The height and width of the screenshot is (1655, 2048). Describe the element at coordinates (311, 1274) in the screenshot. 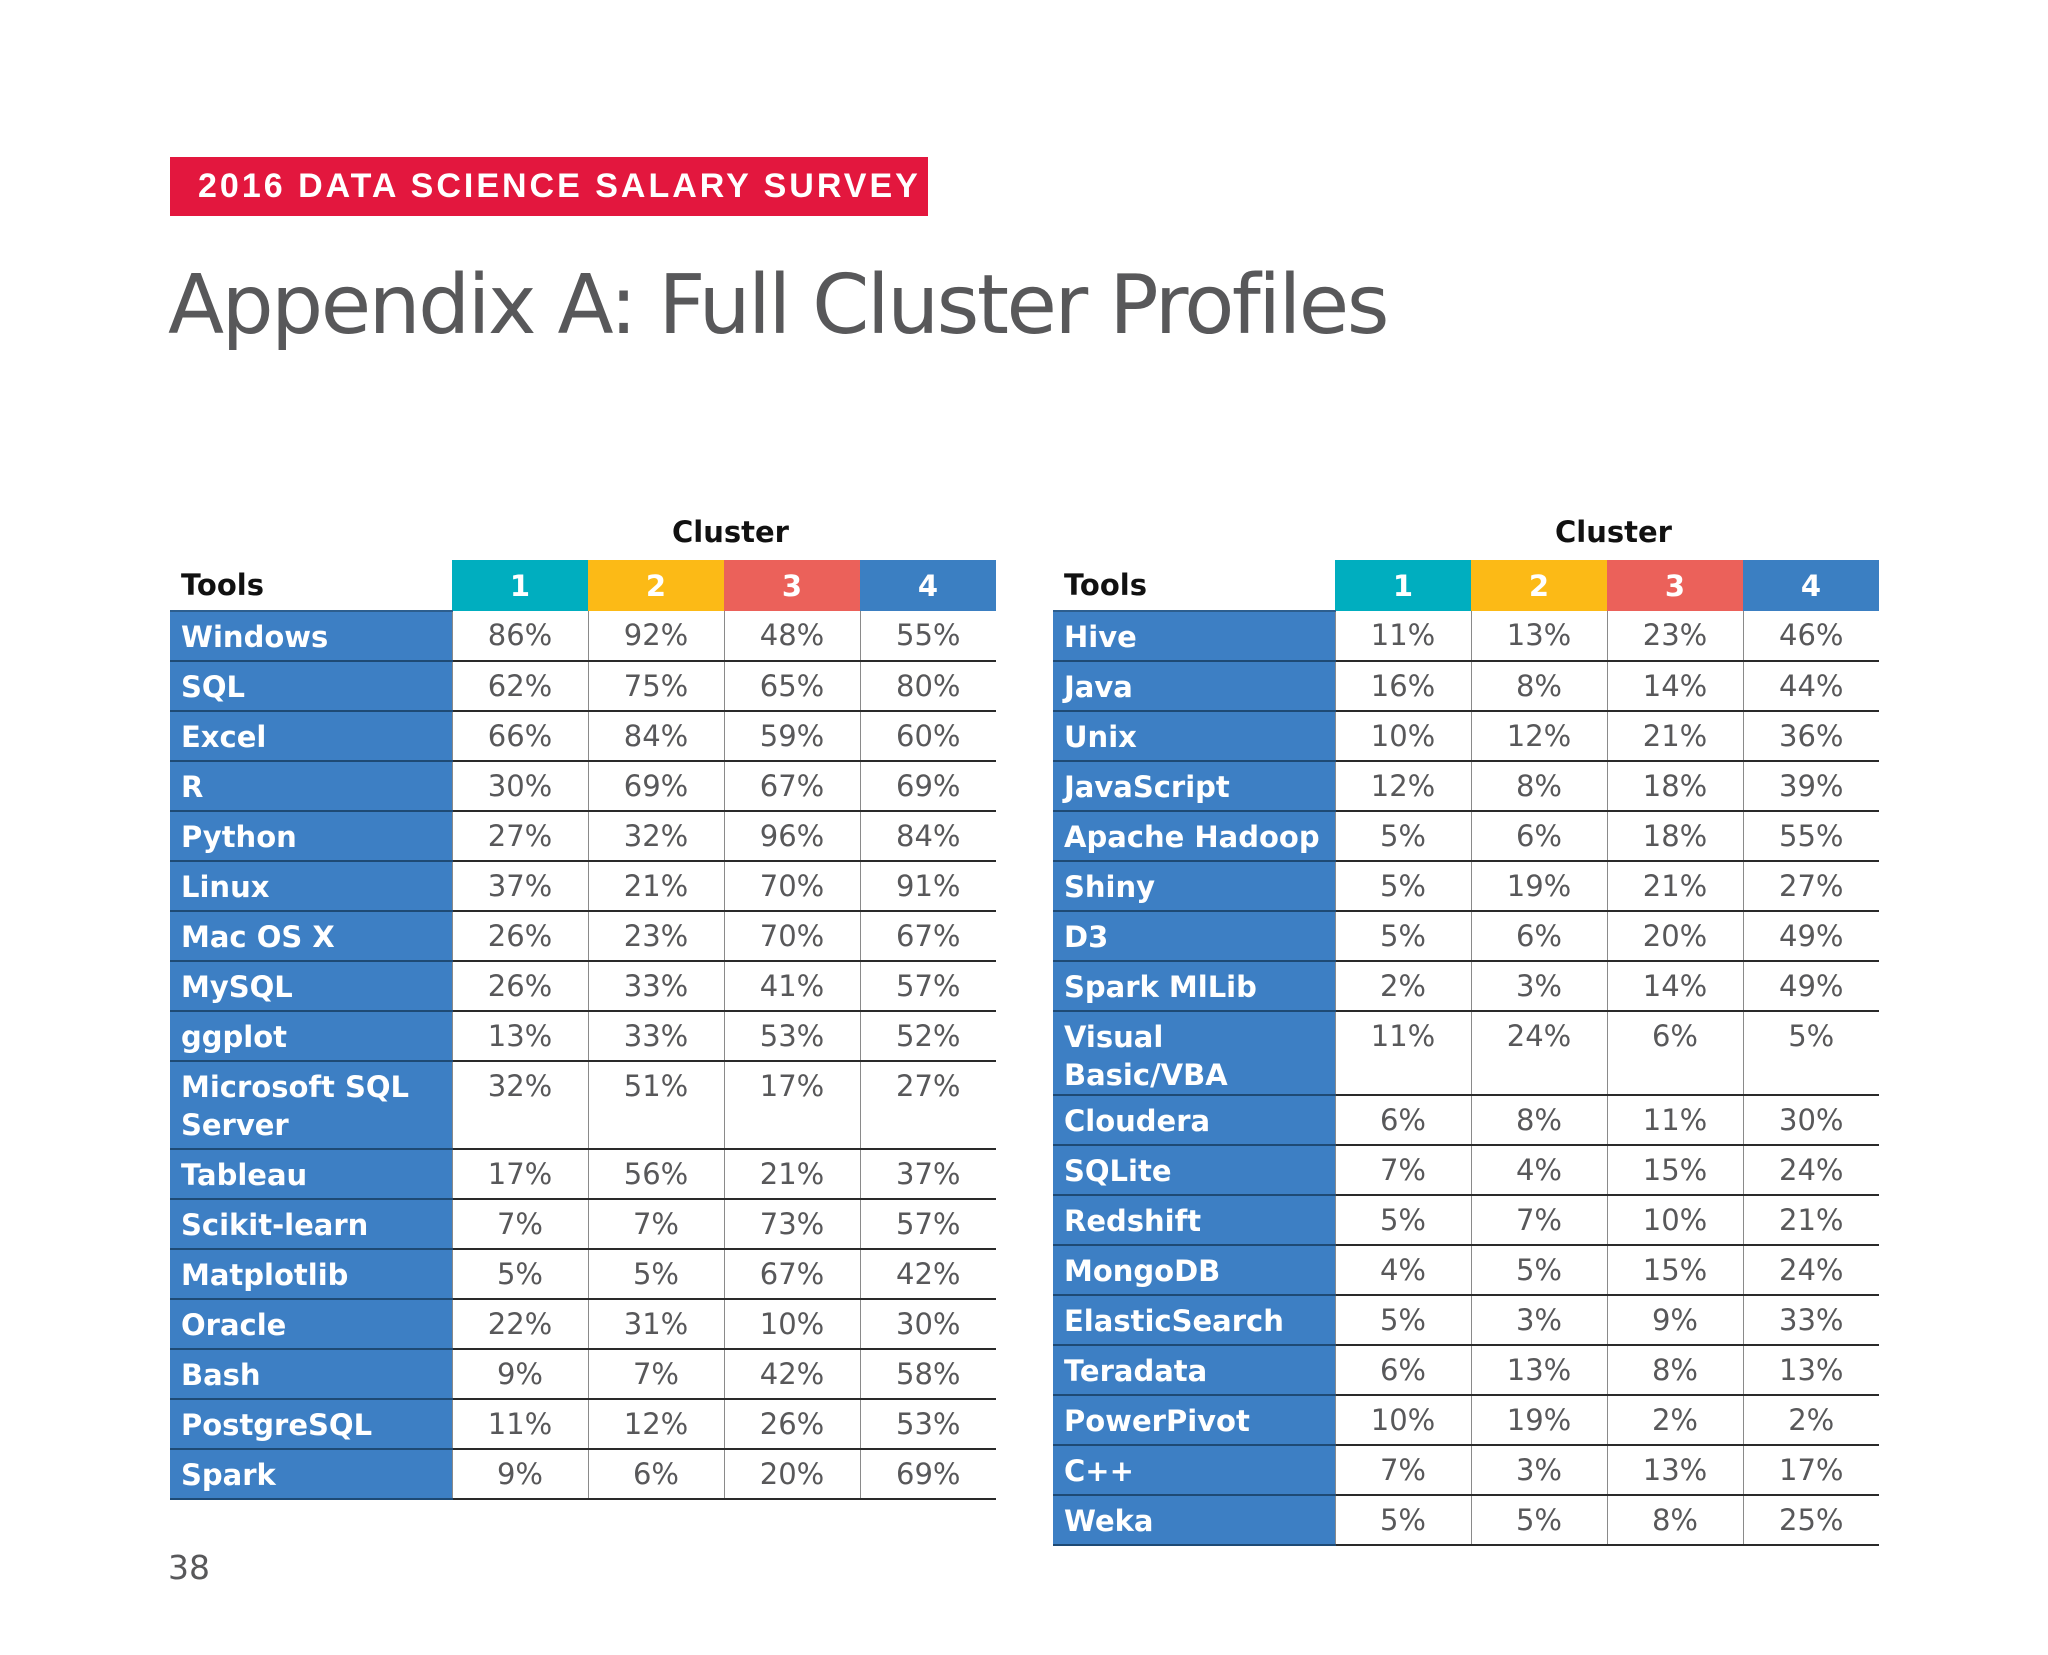

I see `tool-name: Matplotlib` at that location.